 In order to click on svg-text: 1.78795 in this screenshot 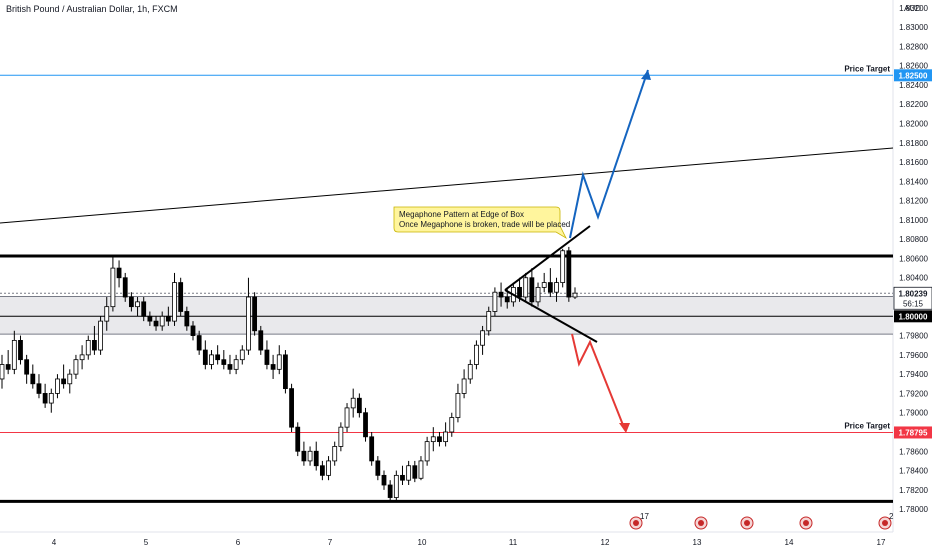, I will do `click(913, 432)`.